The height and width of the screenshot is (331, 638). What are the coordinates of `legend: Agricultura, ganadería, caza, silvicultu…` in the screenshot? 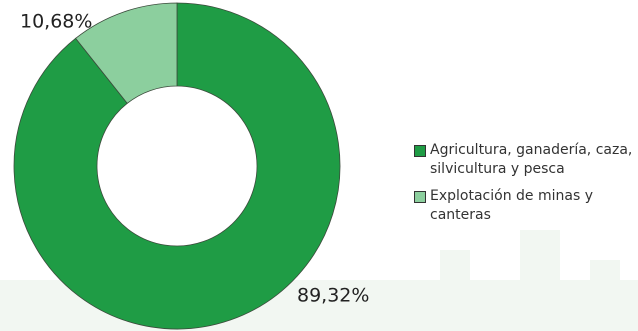 It's located at (524, 187).